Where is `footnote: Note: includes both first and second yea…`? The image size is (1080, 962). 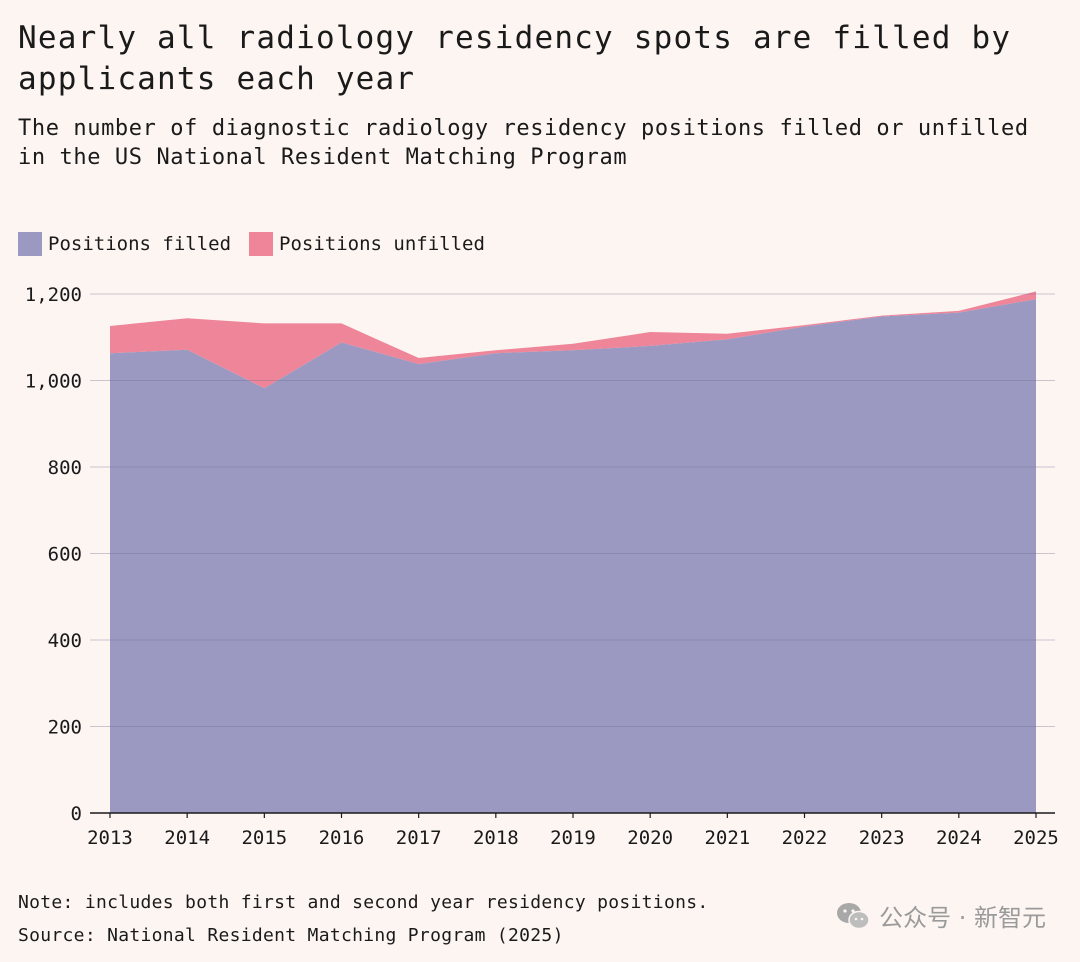
footnote: Note: includes both first and second yea… is located at coordinates (363, 919).